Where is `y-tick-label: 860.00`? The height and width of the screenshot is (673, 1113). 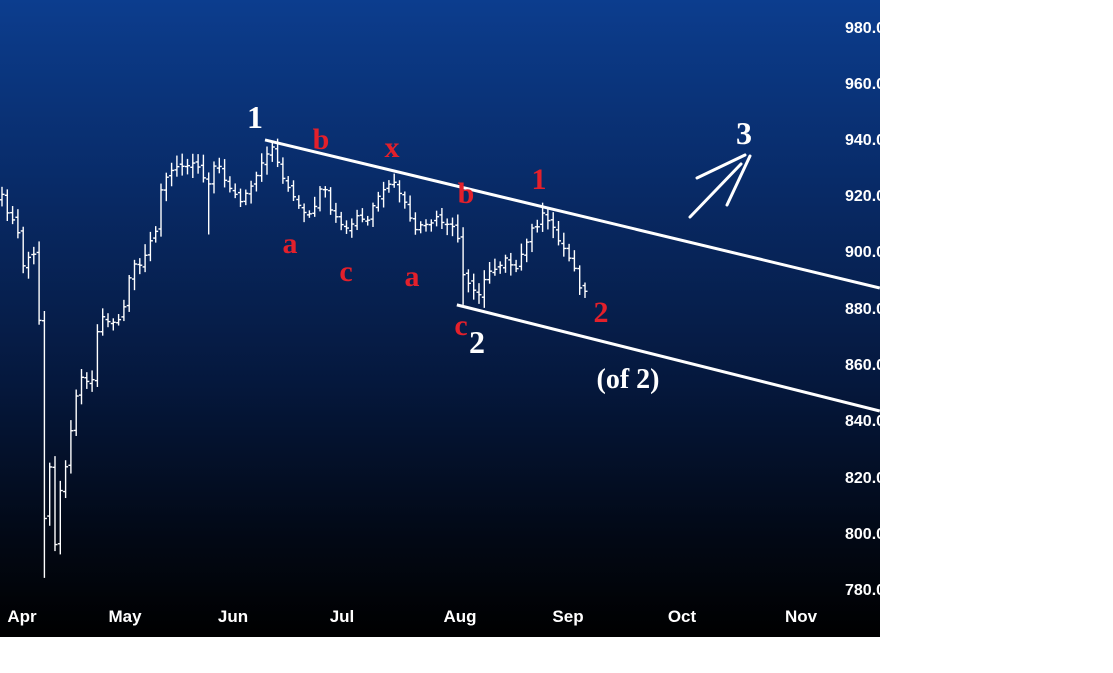
y-tick-label: 860.00 is located at coordinates (862, 365).